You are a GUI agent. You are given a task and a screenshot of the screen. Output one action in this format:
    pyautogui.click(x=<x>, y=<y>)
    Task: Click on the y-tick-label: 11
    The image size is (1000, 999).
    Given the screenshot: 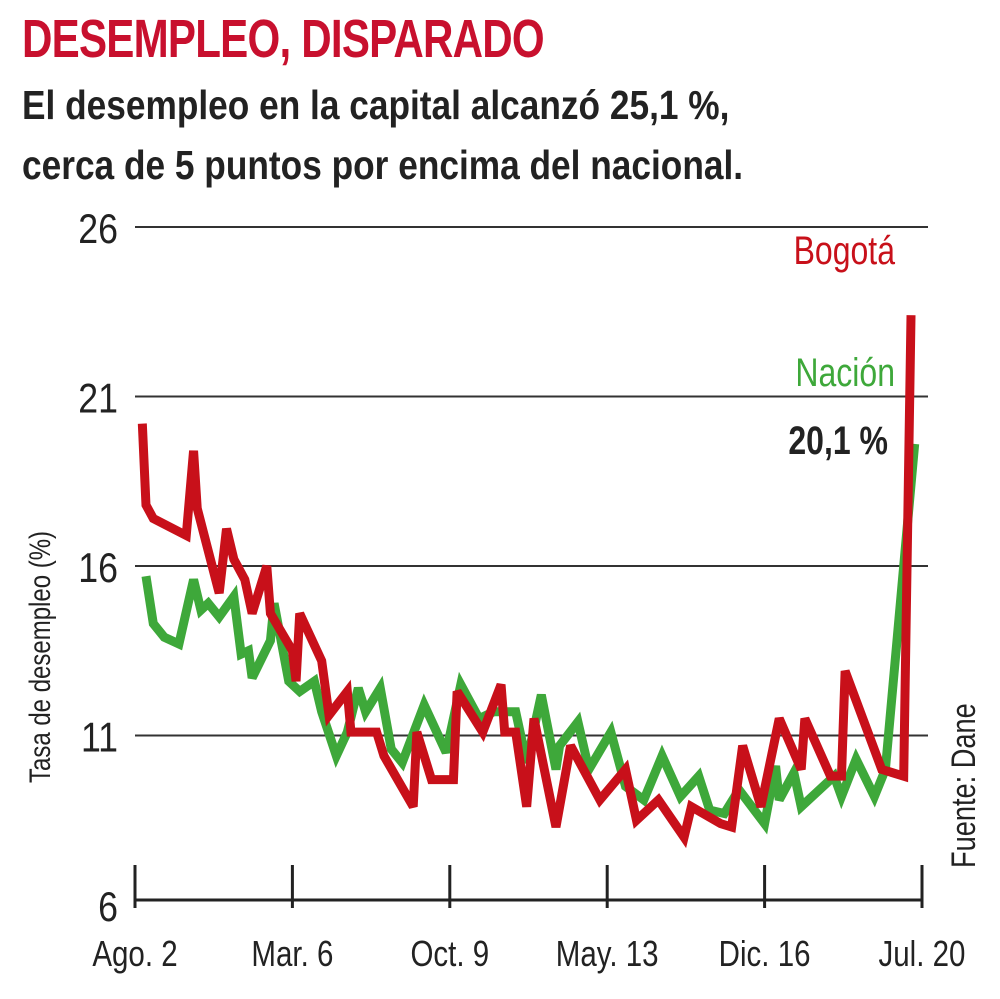 What is the action you would take?
    pyautogui.click(x=99, y=738)
    